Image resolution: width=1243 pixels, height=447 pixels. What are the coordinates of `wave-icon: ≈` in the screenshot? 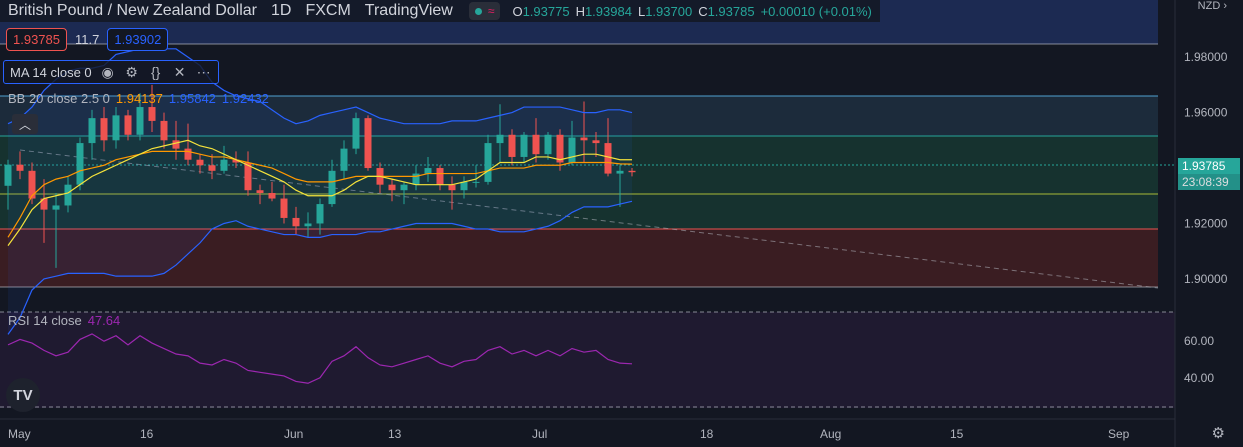 It's located at (491, 11).